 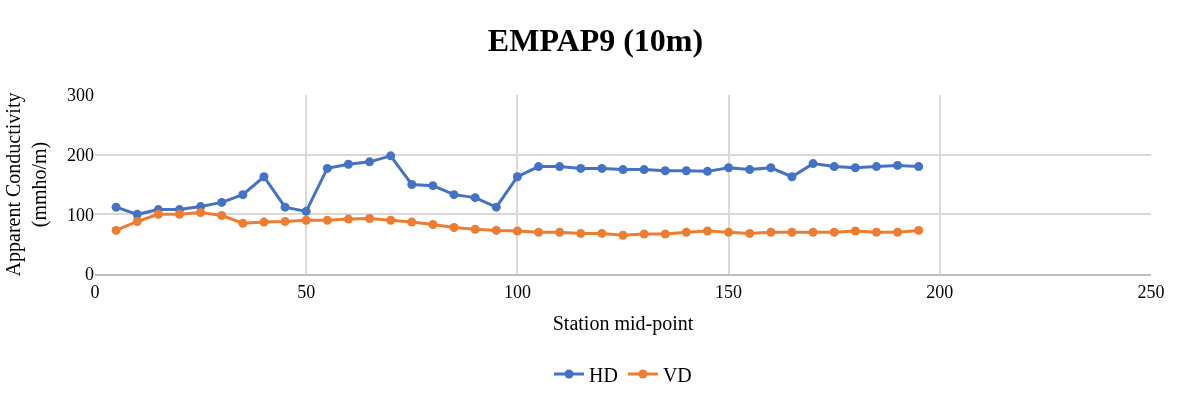 What do you see at coordinates (729, 291) in the screenshot?
I see `x-tick-label: 150` at bounding box center [729, 291].